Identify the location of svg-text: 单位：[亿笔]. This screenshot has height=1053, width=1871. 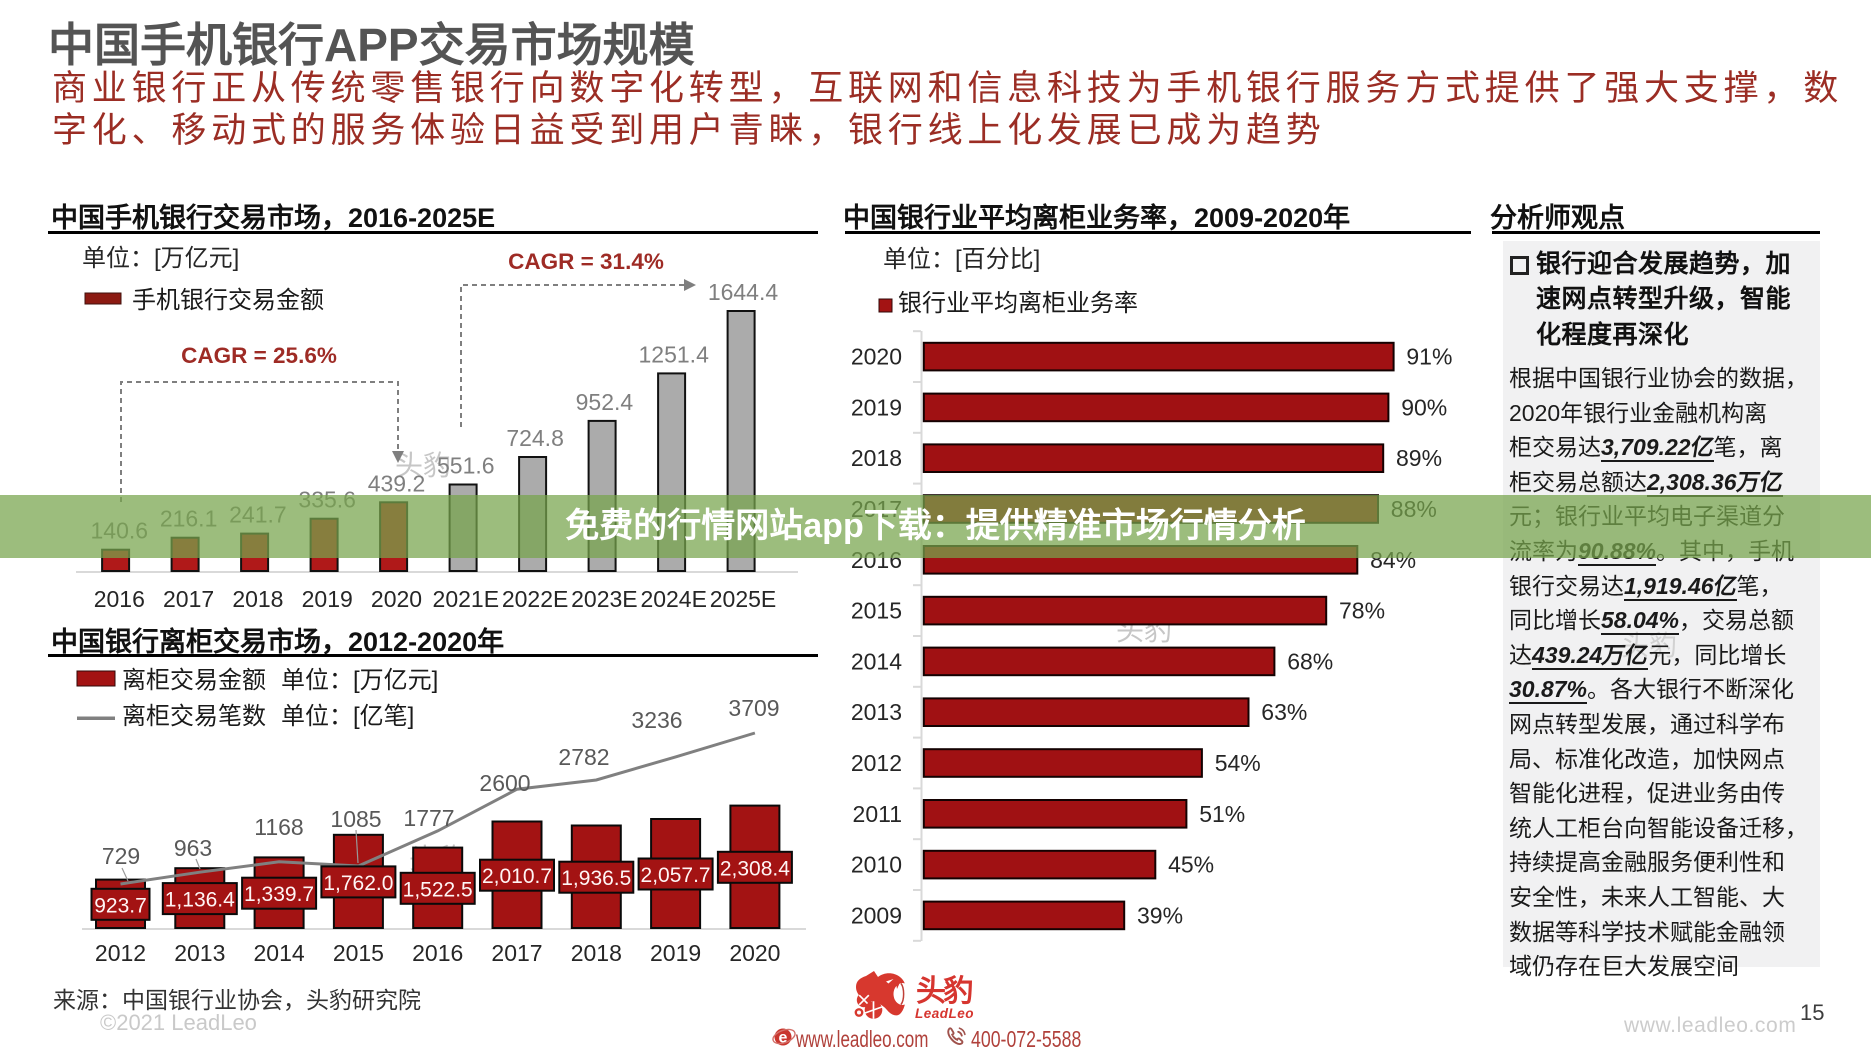
(347, 716).